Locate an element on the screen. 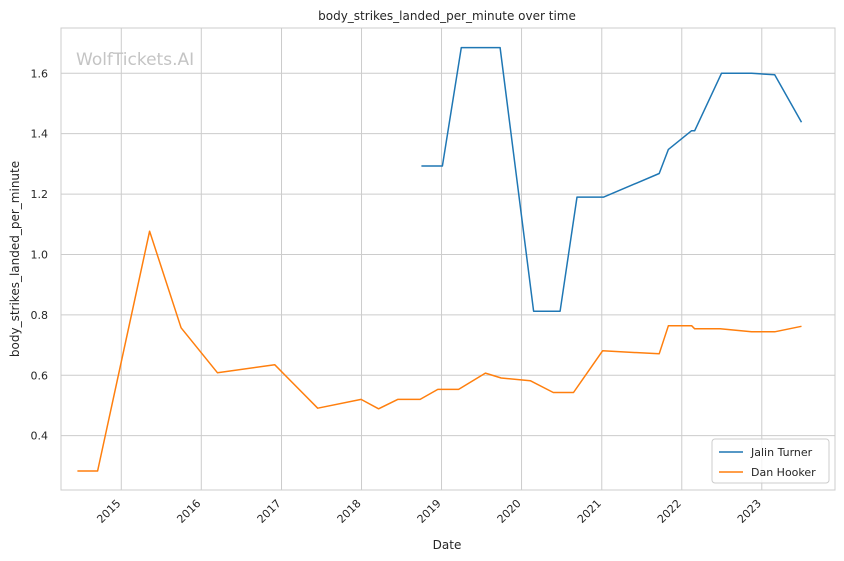 This screenshot has height=561, width=844. y-tick-label: 0.6 is located at coordinates (40, 375).